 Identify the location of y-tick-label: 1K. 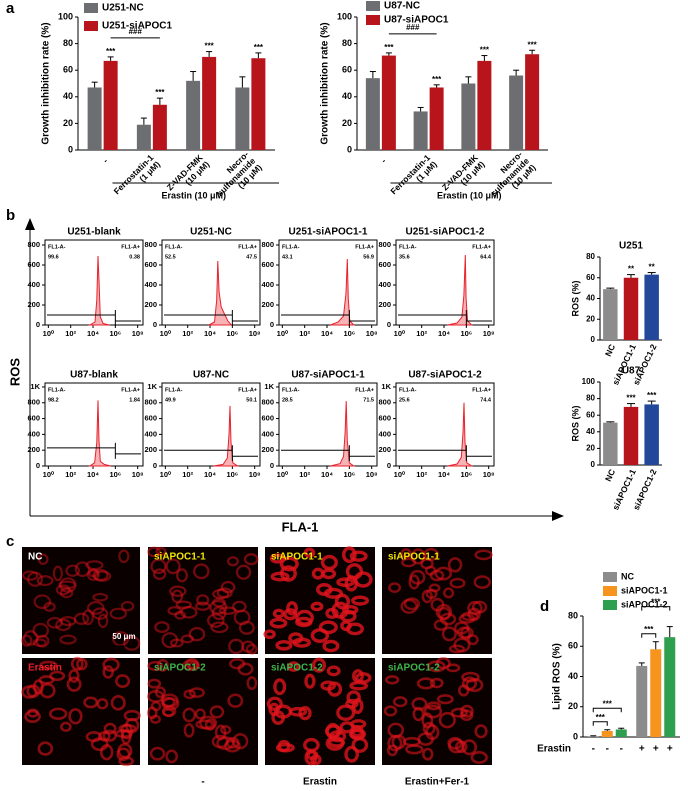
(152, 386).